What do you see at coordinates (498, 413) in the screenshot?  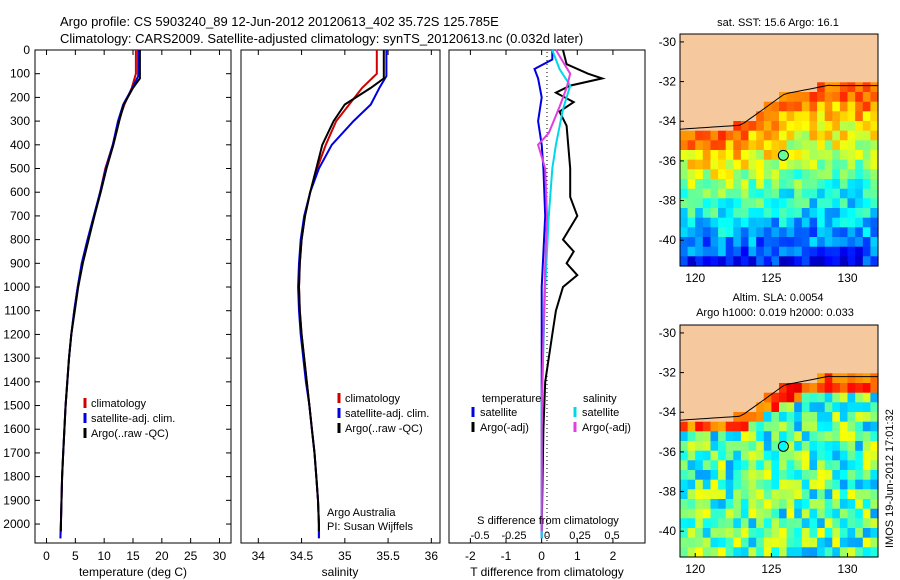 I see `legend-temp-satellite: satellite` at bounding box center [498, 413].